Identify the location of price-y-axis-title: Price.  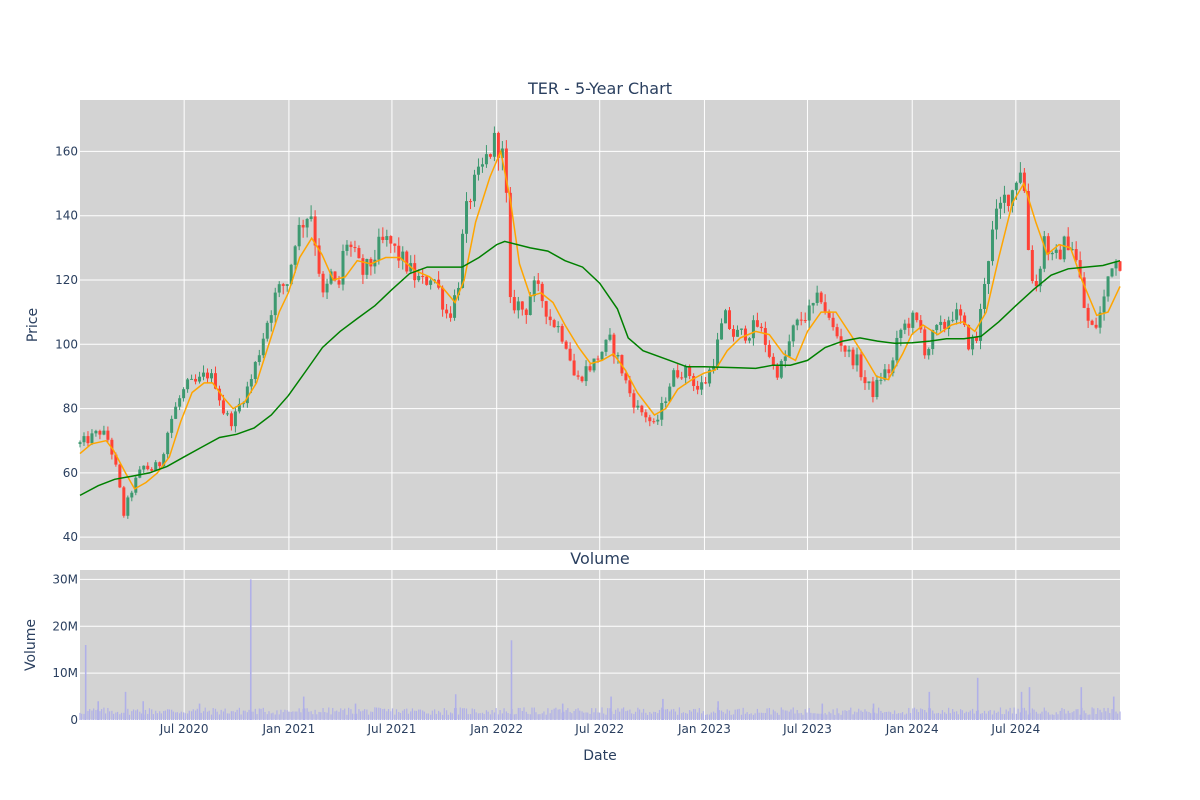
(33, 325).